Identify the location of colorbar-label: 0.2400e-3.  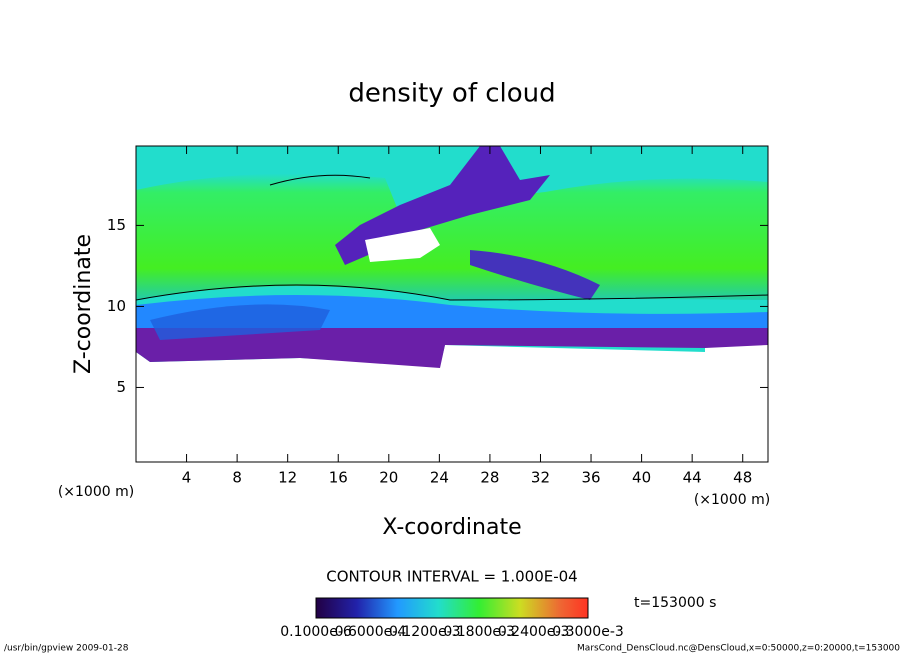
(534, 632).